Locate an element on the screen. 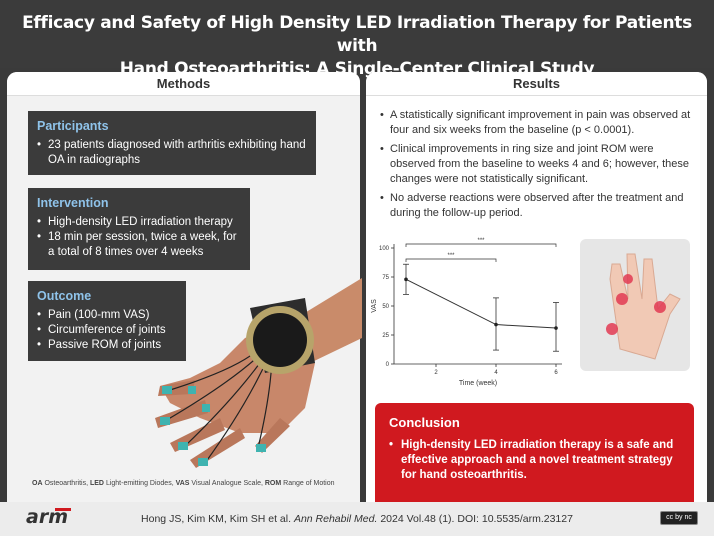  abbr-definition: Range of Motion is located at coordinates (309, 483).